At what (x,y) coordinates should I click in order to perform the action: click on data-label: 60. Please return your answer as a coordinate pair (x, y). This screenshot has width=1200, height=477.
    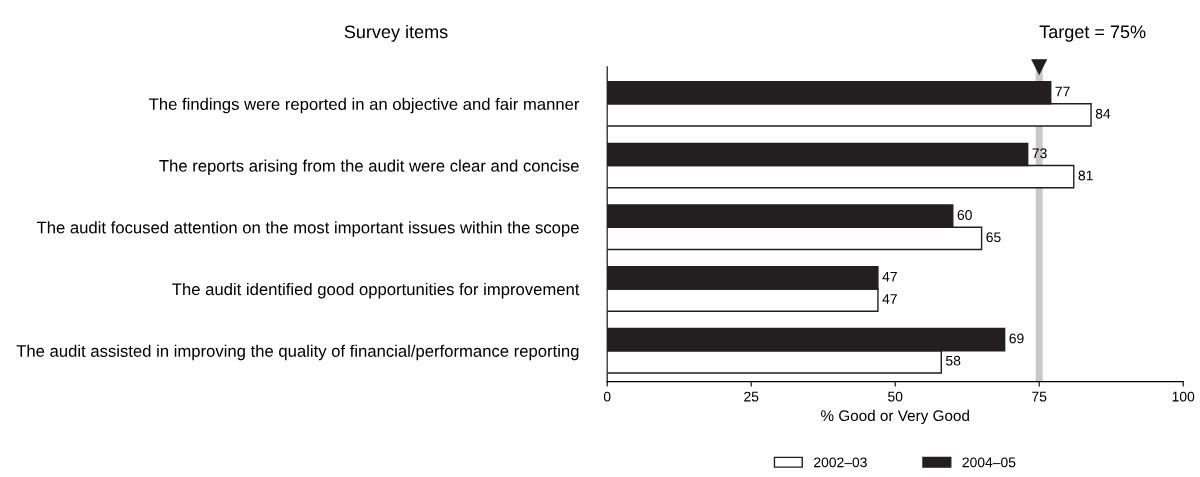
    Looking at the image, I should click on (964, 215).